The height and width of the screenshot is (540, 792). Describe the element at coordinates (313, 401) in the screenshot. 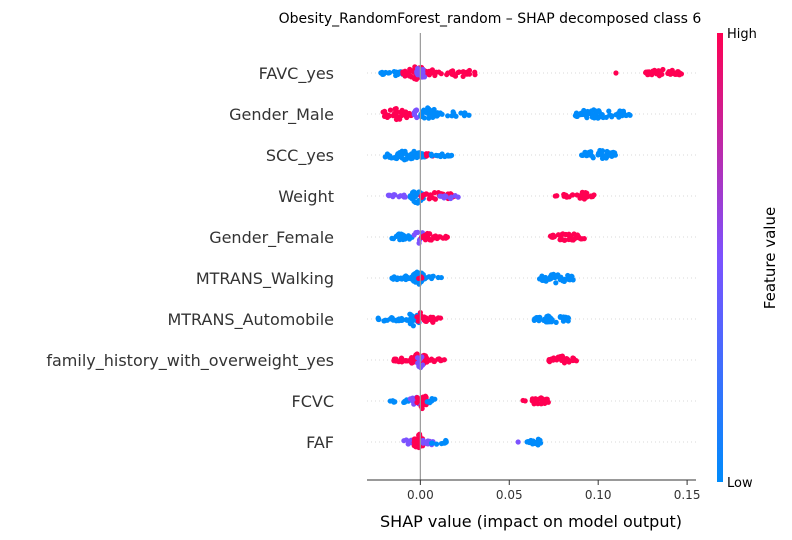

I see `feature-label: FCVC` at that location.